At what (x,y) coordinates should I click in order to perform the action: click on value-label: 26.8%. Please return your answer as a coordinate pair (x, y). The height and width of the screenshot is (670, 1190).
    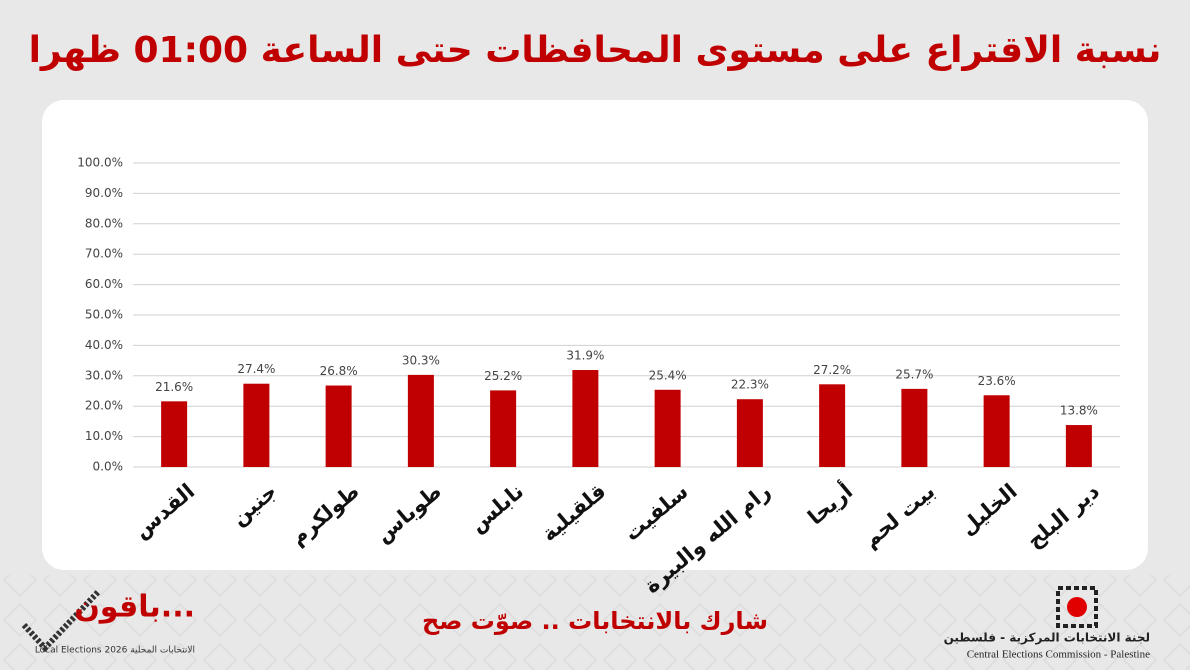
    Looking at the image, I should click on (339, 371).